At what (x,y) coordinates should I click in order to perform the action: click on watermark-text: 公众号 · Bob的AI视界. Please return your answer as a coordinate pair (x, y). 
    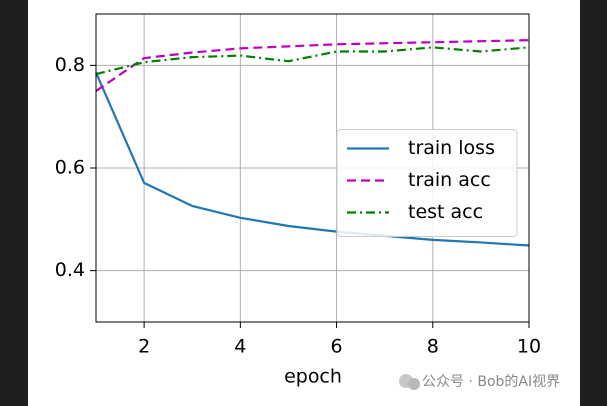
    Looking at the image, I should click on (491, 382).